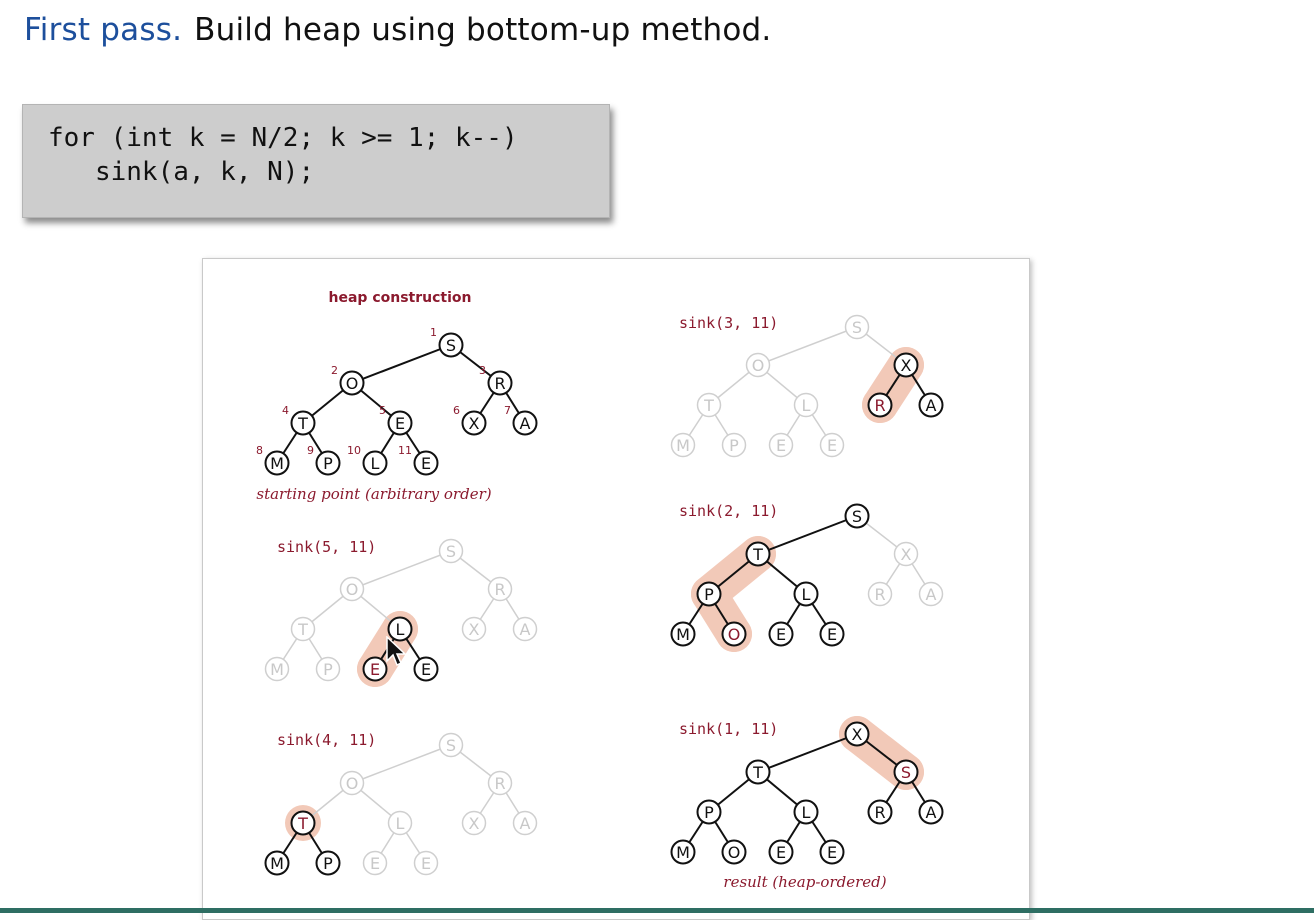  What do you see at coordinates (334, 370) in the screenshot?
I see `node-index: 2` at bounding box center [334, 370].